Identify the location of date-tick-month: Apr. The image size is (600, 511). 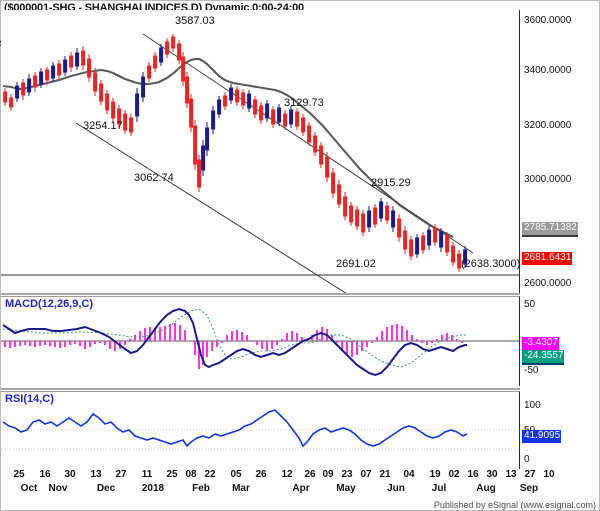
(301, 488).